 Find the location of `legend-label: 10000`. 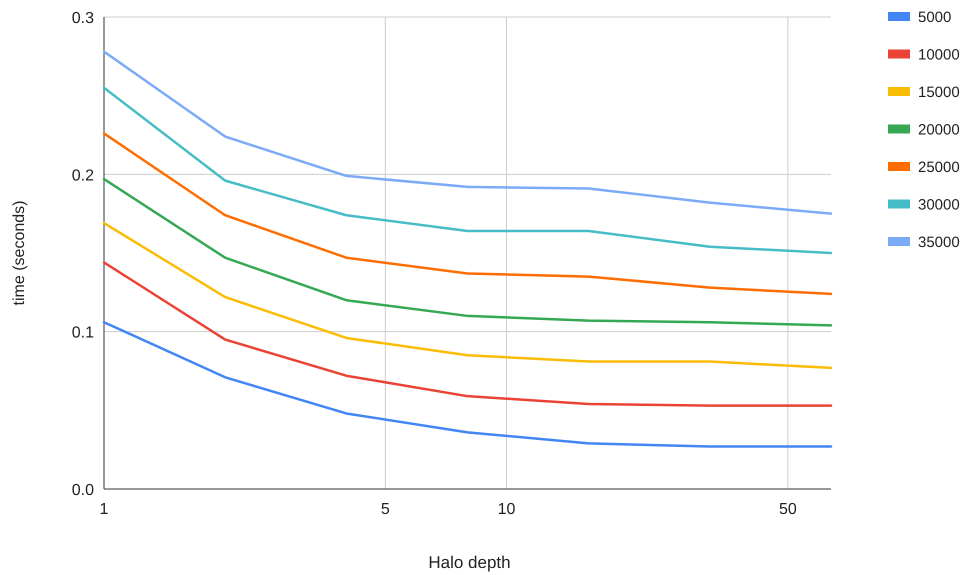

legend-label: 10000 is located at coordinates (939, 55).